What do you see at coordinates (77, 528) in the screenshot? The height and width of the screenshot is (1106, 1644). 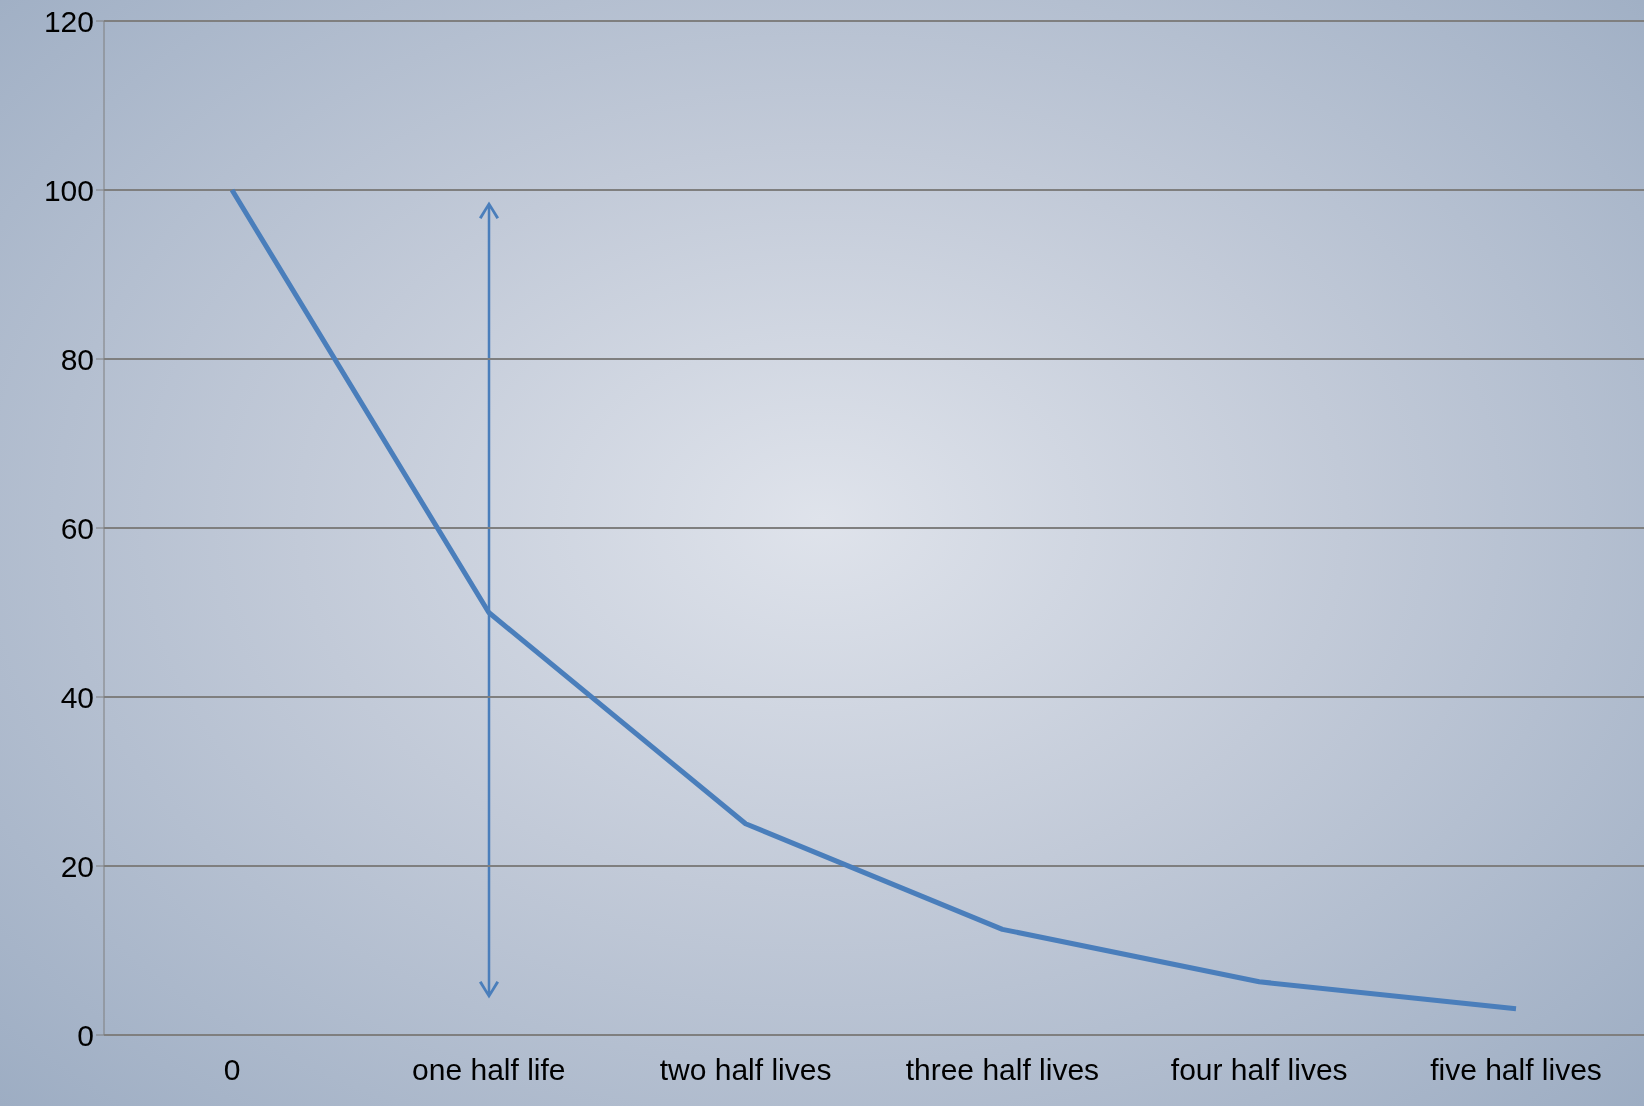 I see `y-tick-label: 60` at bounding box center [77, 528].